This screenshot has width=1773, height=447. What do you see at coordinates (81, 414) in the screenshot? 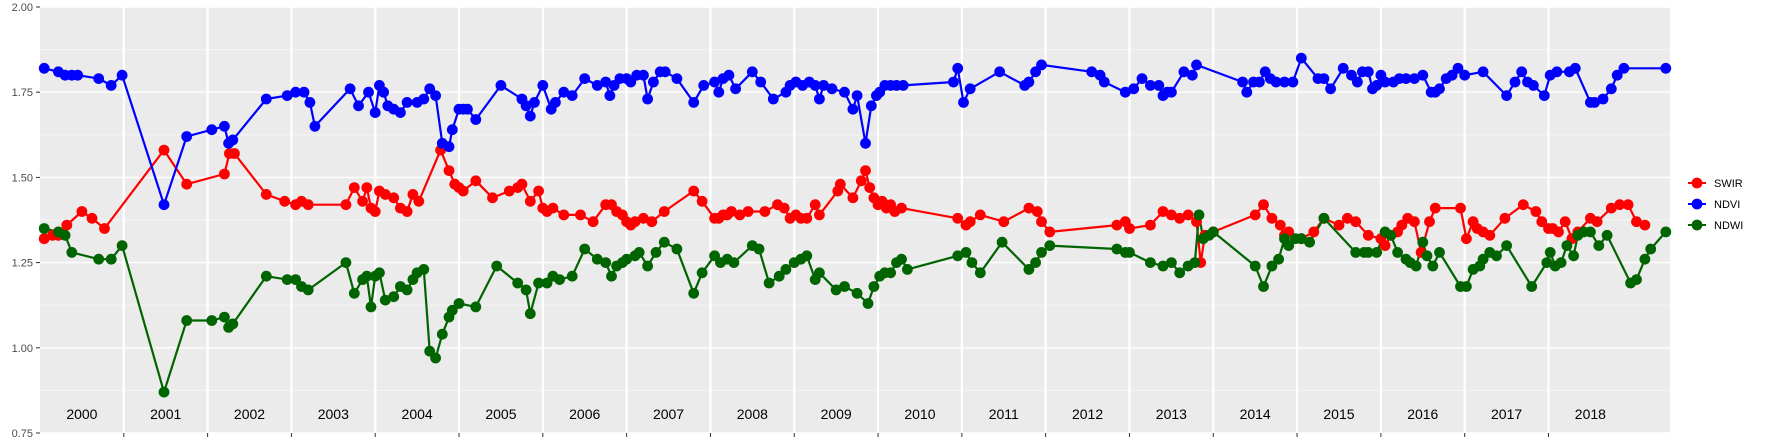
I see `year-label: 2000` at bounding box center [81, 414].